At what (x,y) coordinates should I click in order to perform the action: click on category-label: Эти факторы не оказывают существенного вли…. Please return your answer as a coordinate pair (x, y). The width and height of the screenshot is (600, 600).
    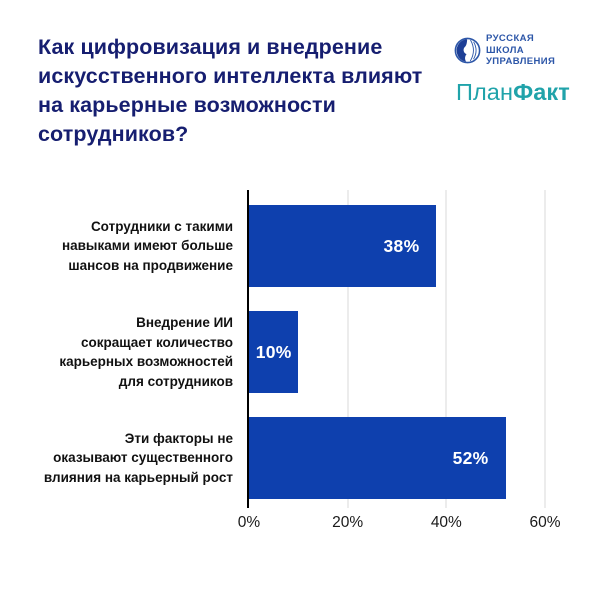
    Looking at the image, I should click on (118, 458).